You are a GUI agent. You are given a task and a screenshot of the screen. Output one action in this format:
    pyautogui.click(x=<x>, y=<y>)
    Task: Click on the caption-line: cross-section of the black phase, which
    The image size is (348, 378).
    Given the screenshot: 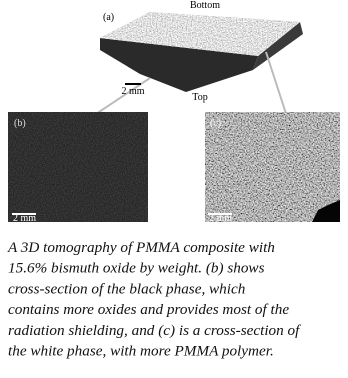 What is the action you would take?
    pyautogui.click(x=126, y=288)
    